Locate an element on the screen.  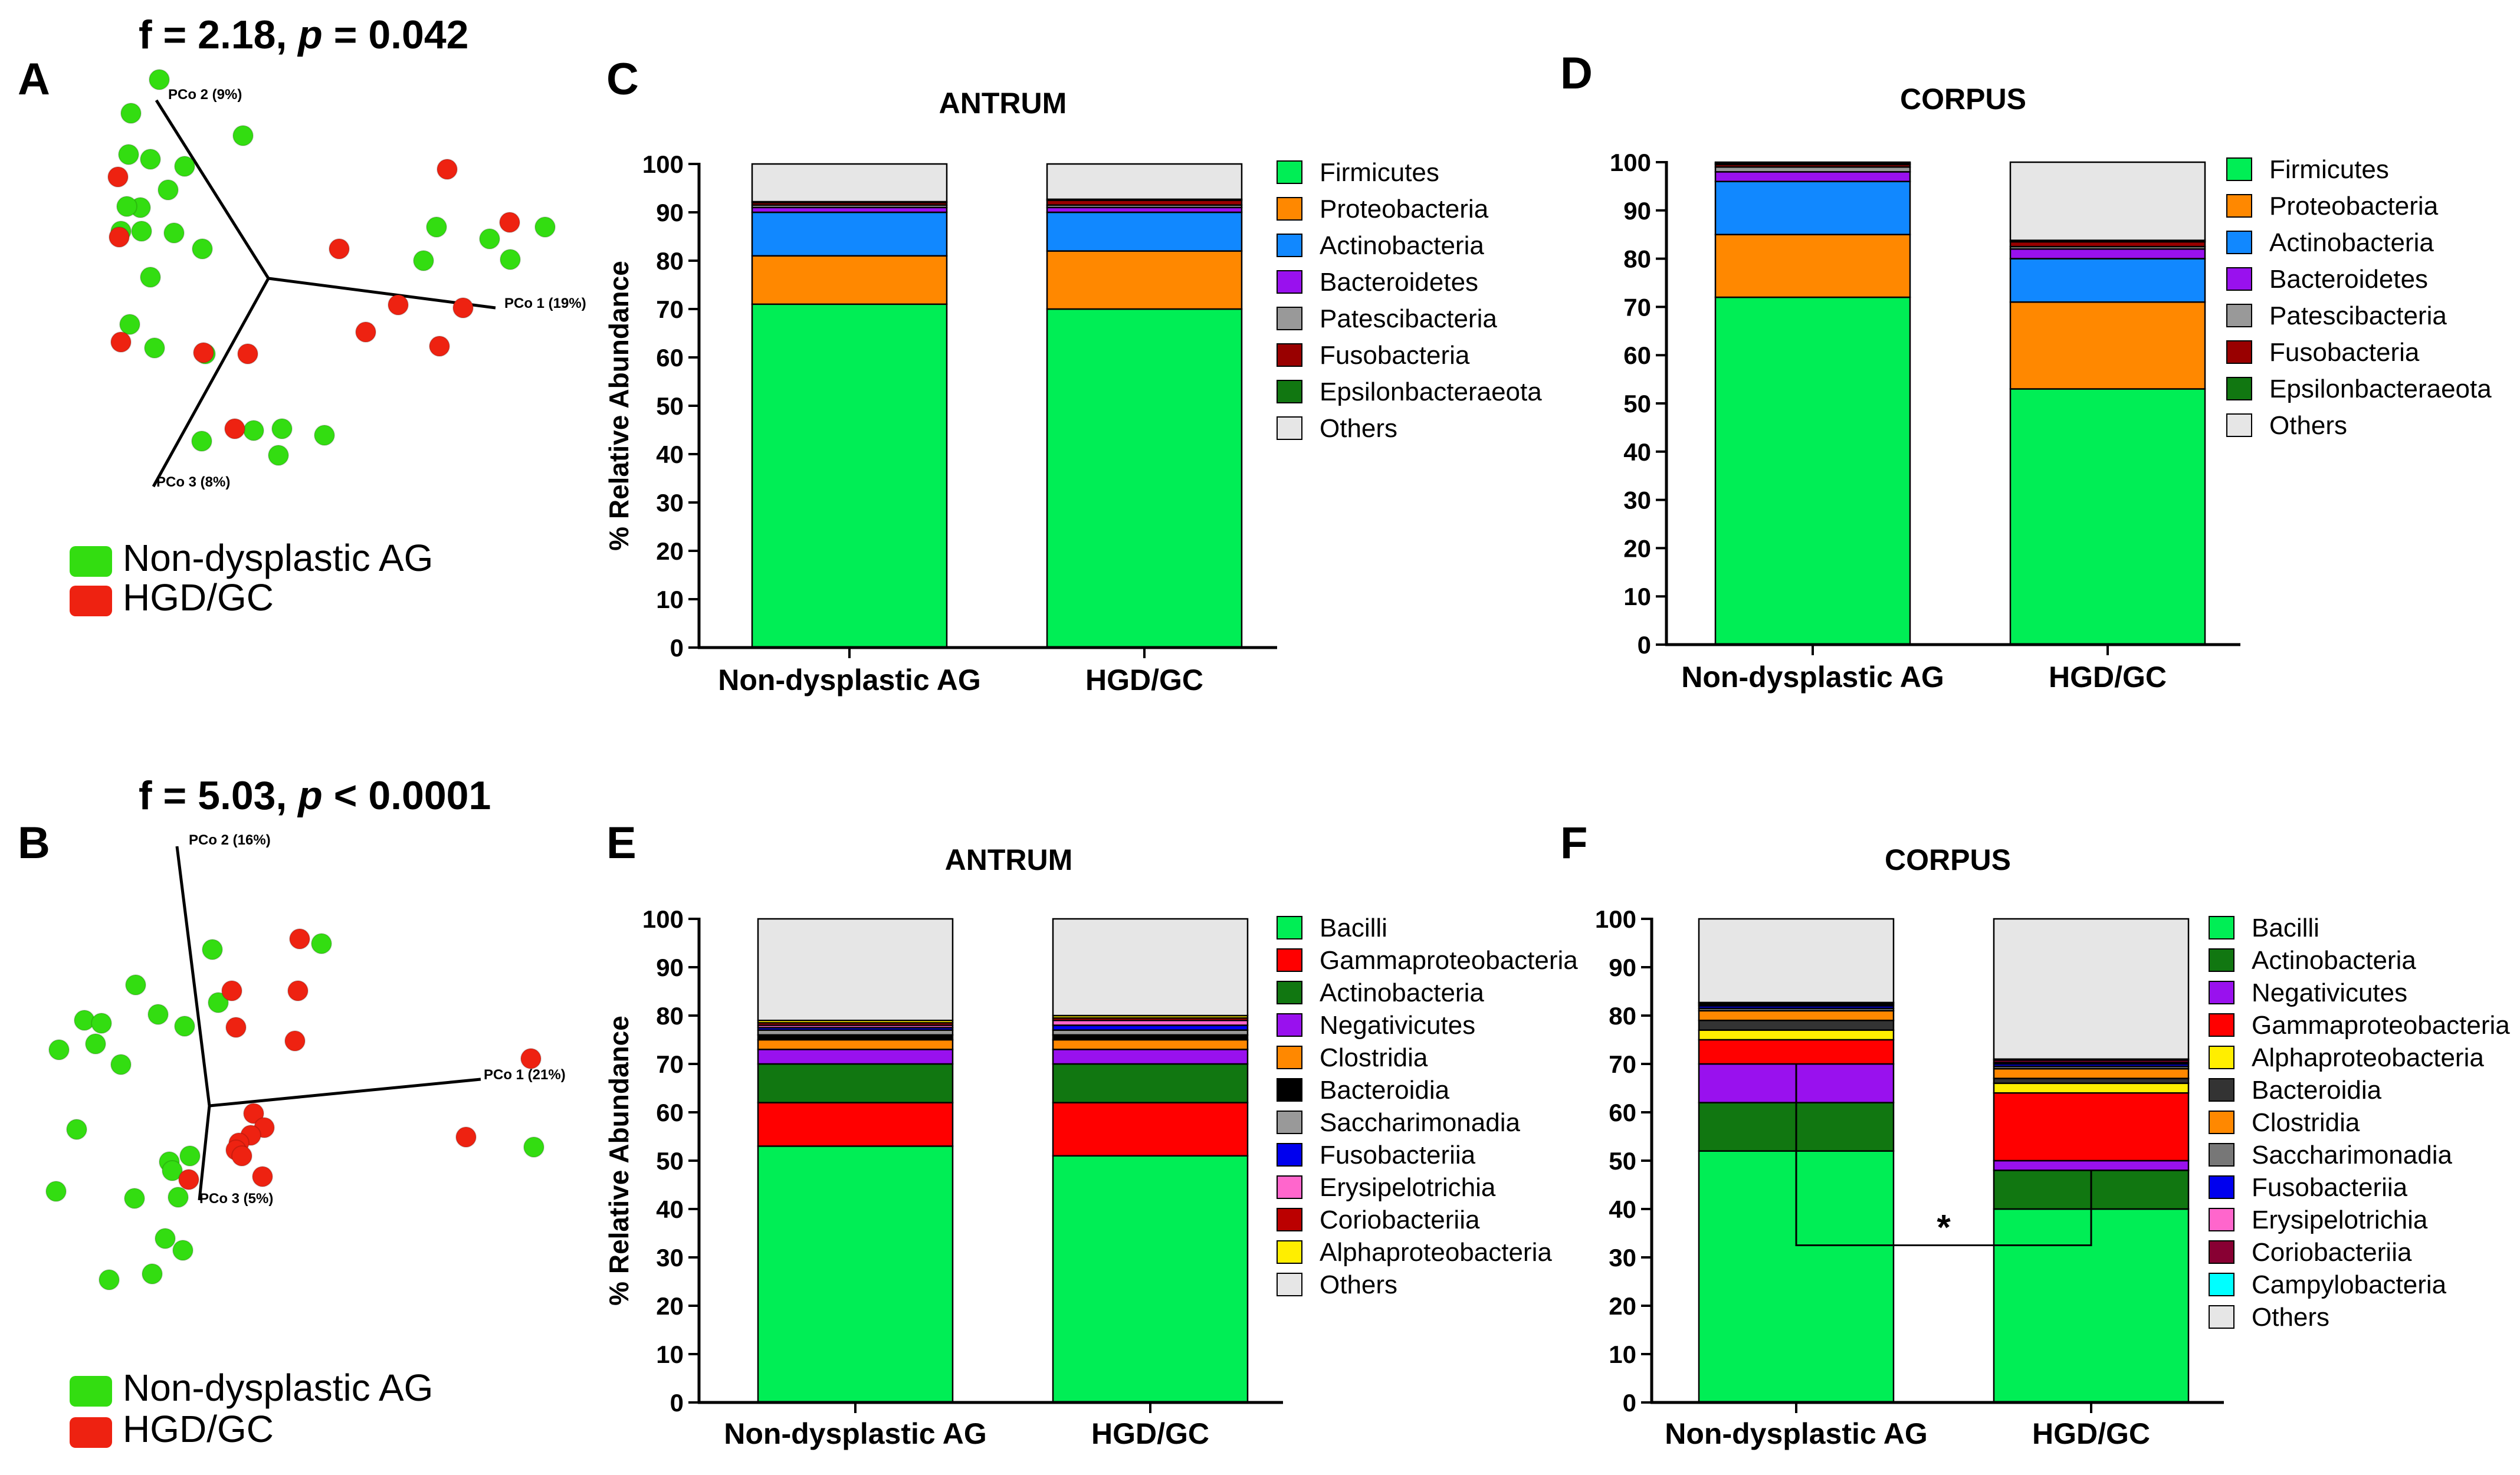
bar-segment-bacteroidetes is located at coordinates (2107, 253).